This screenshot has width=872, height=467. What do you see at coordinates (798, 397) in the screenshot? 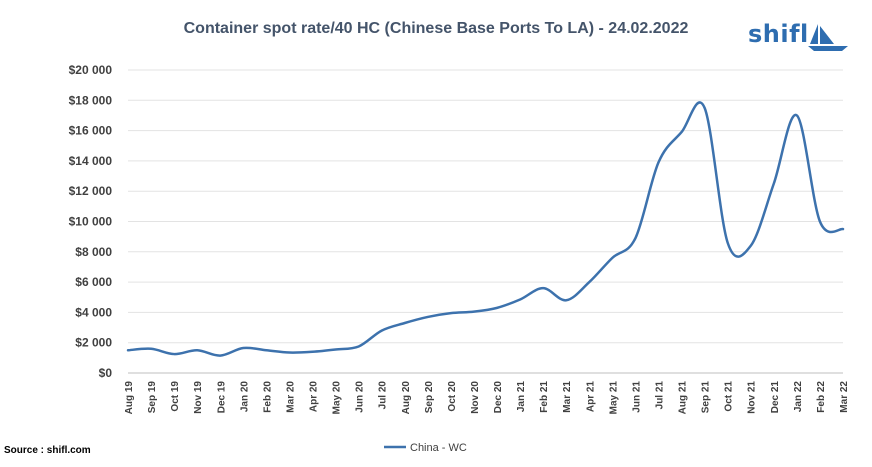
I see `x-tick-label: Jan 22` at bounding box center [798, 397].